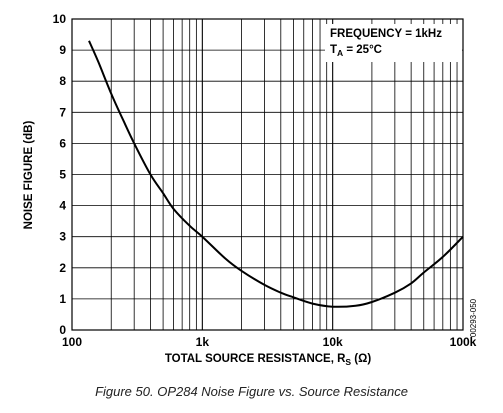  I want to click on y-tick-label: 5, so click(62, 175).